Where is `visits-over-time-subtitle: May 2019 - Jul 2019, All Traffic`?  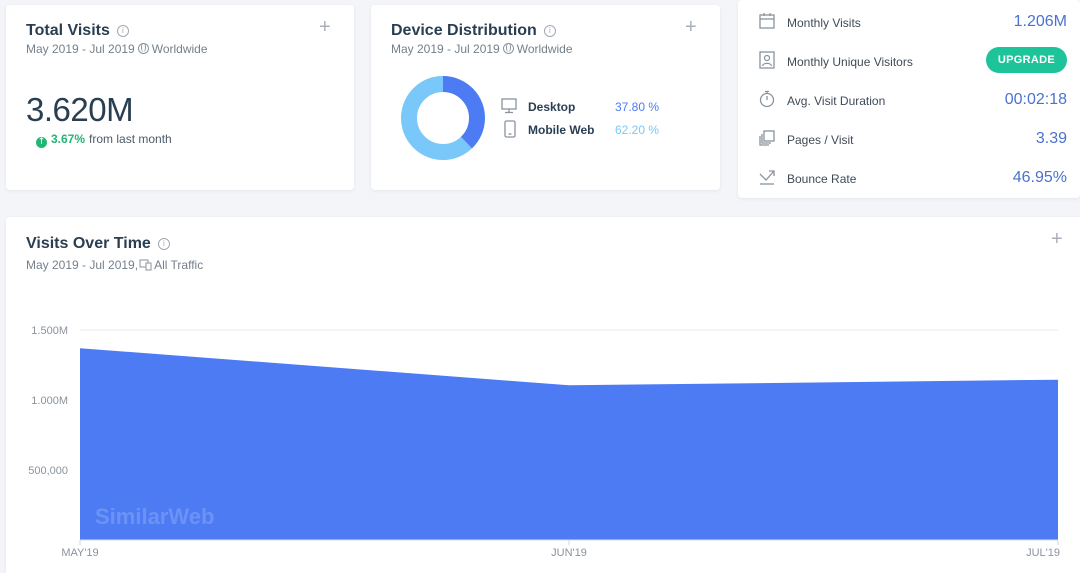 visits-over-time-subtitle: May 2019 - Jul 2019, All Traffic is located at coordinates (115, 265).